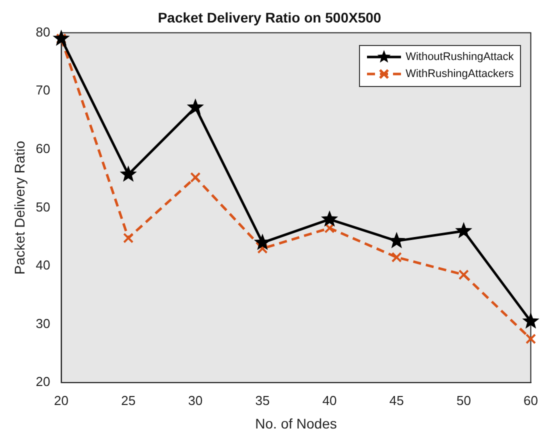 Image resolution: width=549 pixels, height=445 pixels. What do you see at coordinates (270, 17) in the screenshot?
I see `chart-title: Packet Delivery Ratio on 500X500` at bounding box center [270, 17].